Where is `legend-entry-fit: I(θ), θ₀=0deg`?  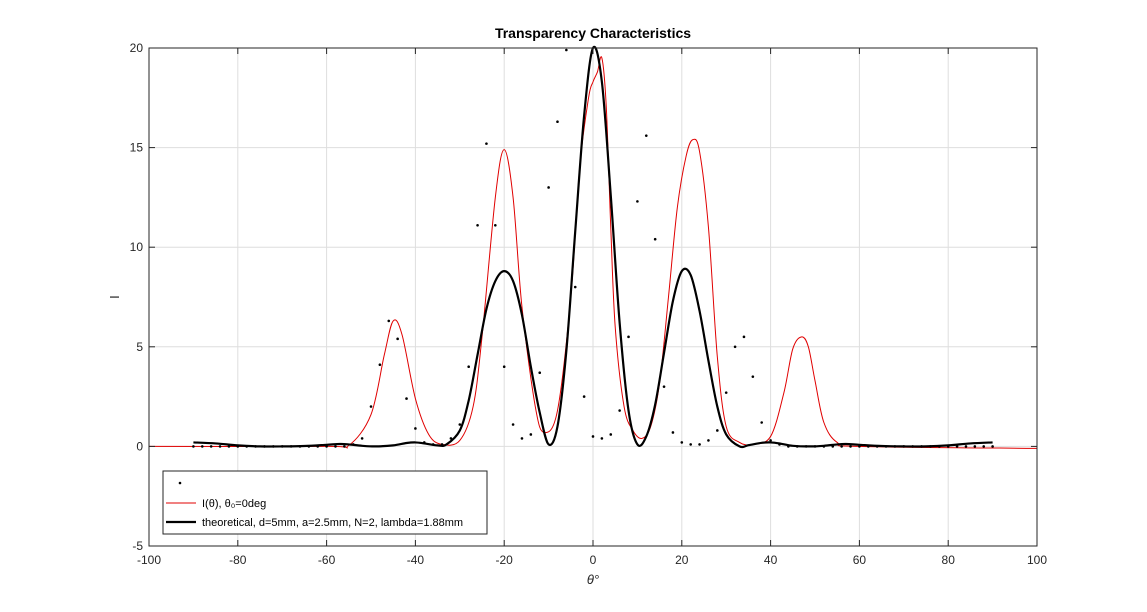
legend-entry-fit: I(θ), θ₀=0deg is located at coordinates (234, 504).